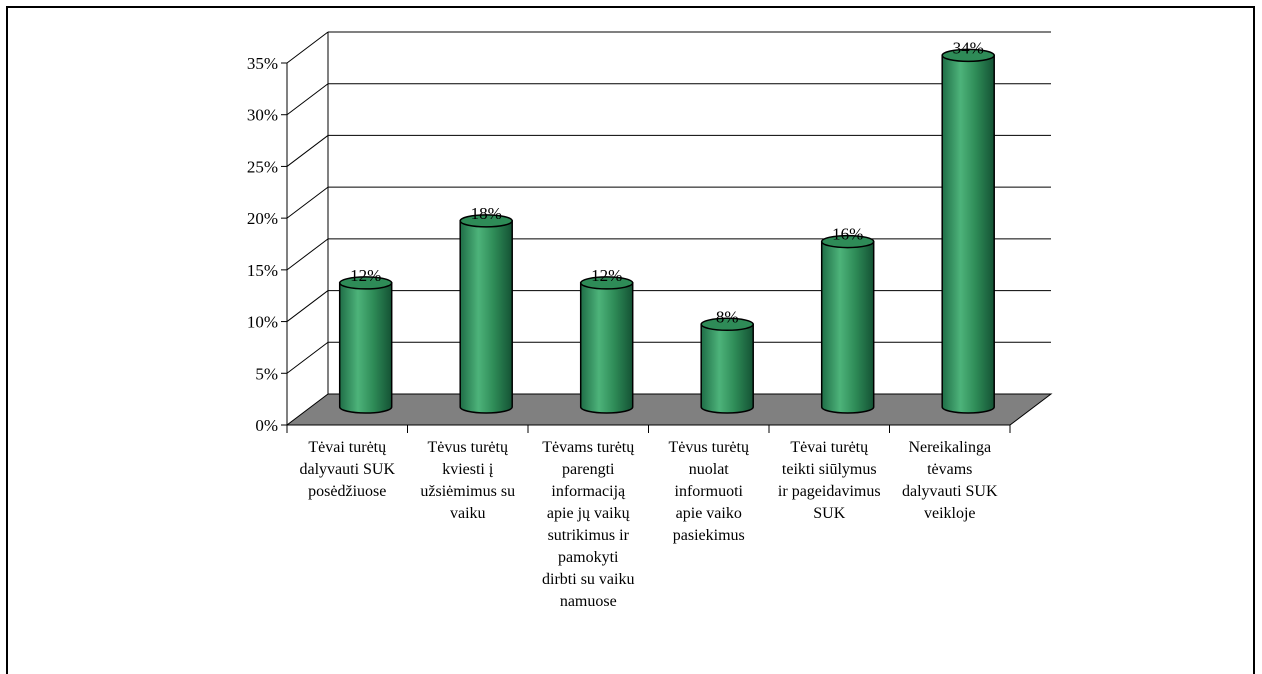  What do you see at coordinates (307, 228) in the screenshot?
I see `chart-walls` at bounding box center [307, 228].